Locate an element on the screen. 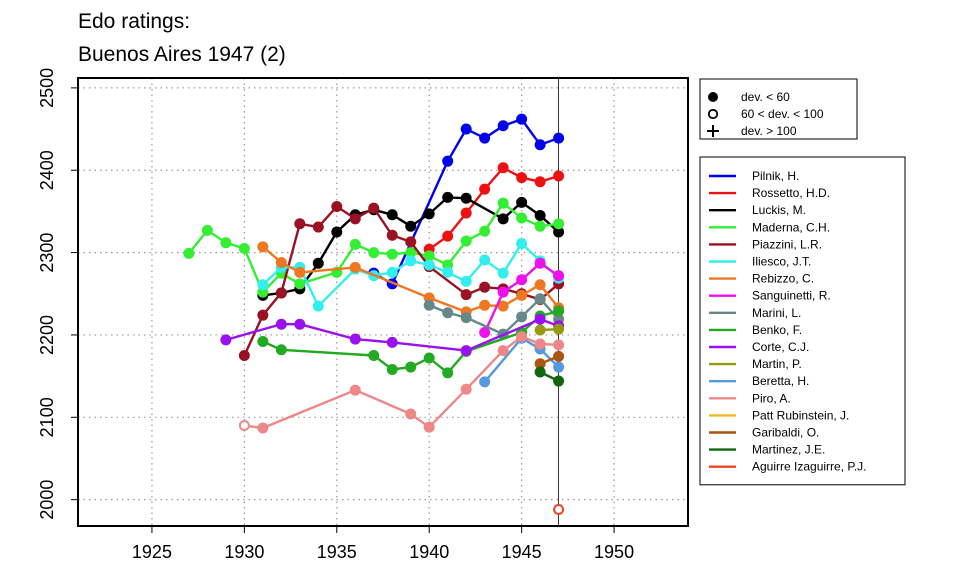 The width and height of the screenshot is (960, 576). legend-label: Pilnik, H. is located at coordinates (775, 176).